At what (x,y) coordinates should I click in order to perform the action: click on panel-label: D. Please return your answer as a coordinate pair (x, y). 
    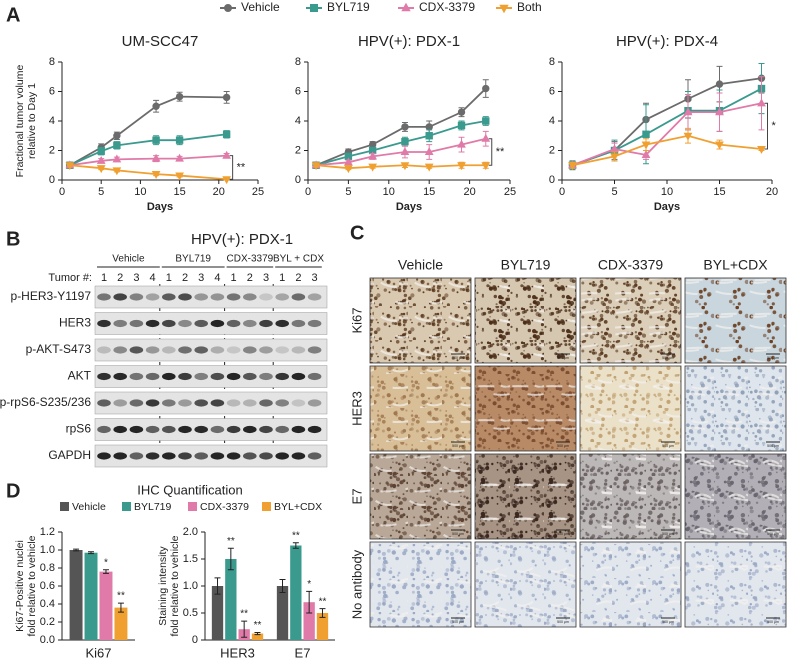
    Looking at the image, I should click on (13, 491).